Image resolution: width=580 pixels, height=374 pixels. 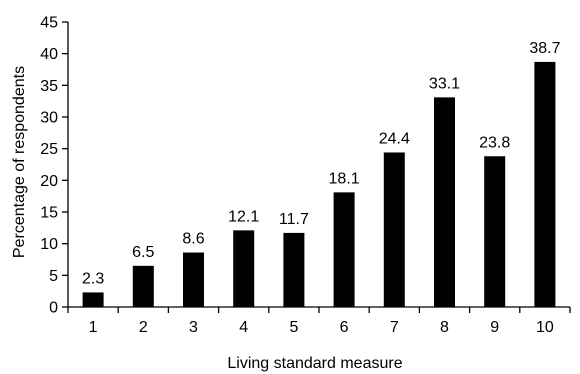 What do you see at coordinates (143, 252) in the screenshot?
I see `data-label: 6.5` at bounding box center [143, 252].